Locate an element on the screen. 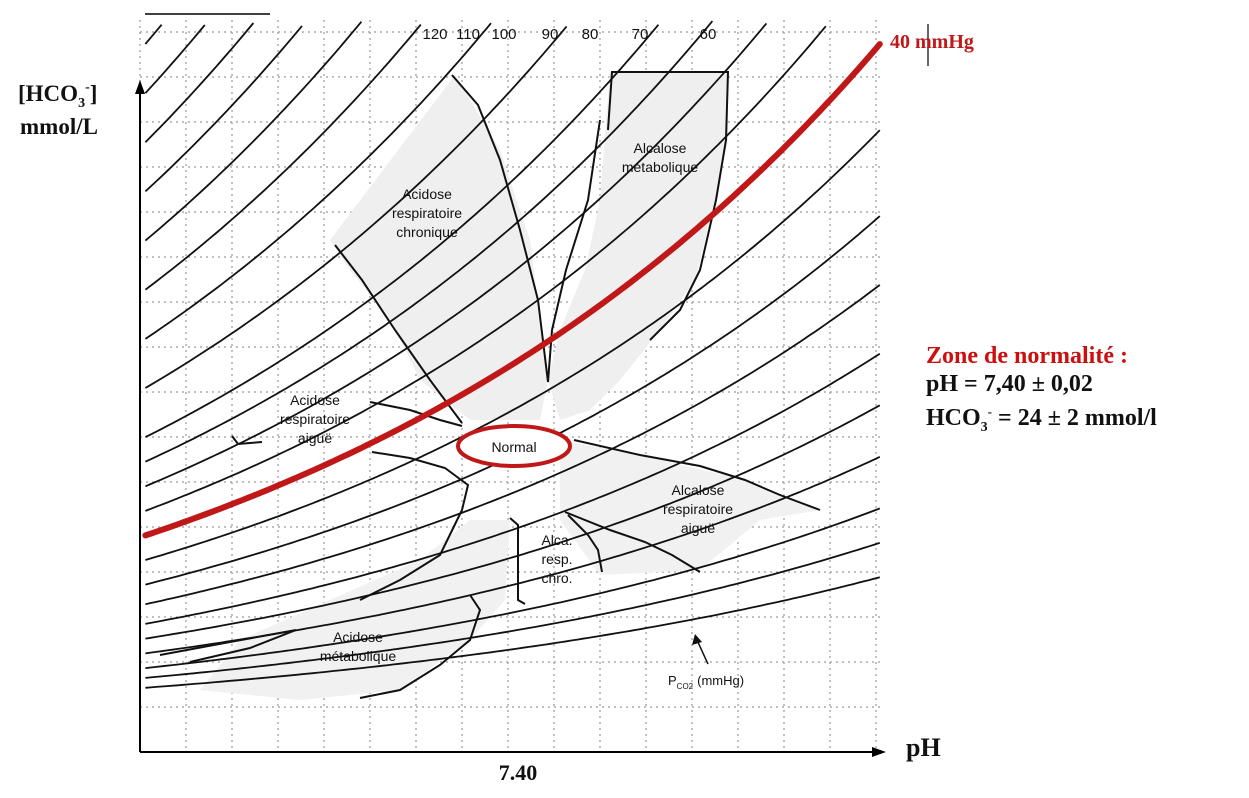  outline-alcalose-resp-aigue is located at coordinates (697, 475).